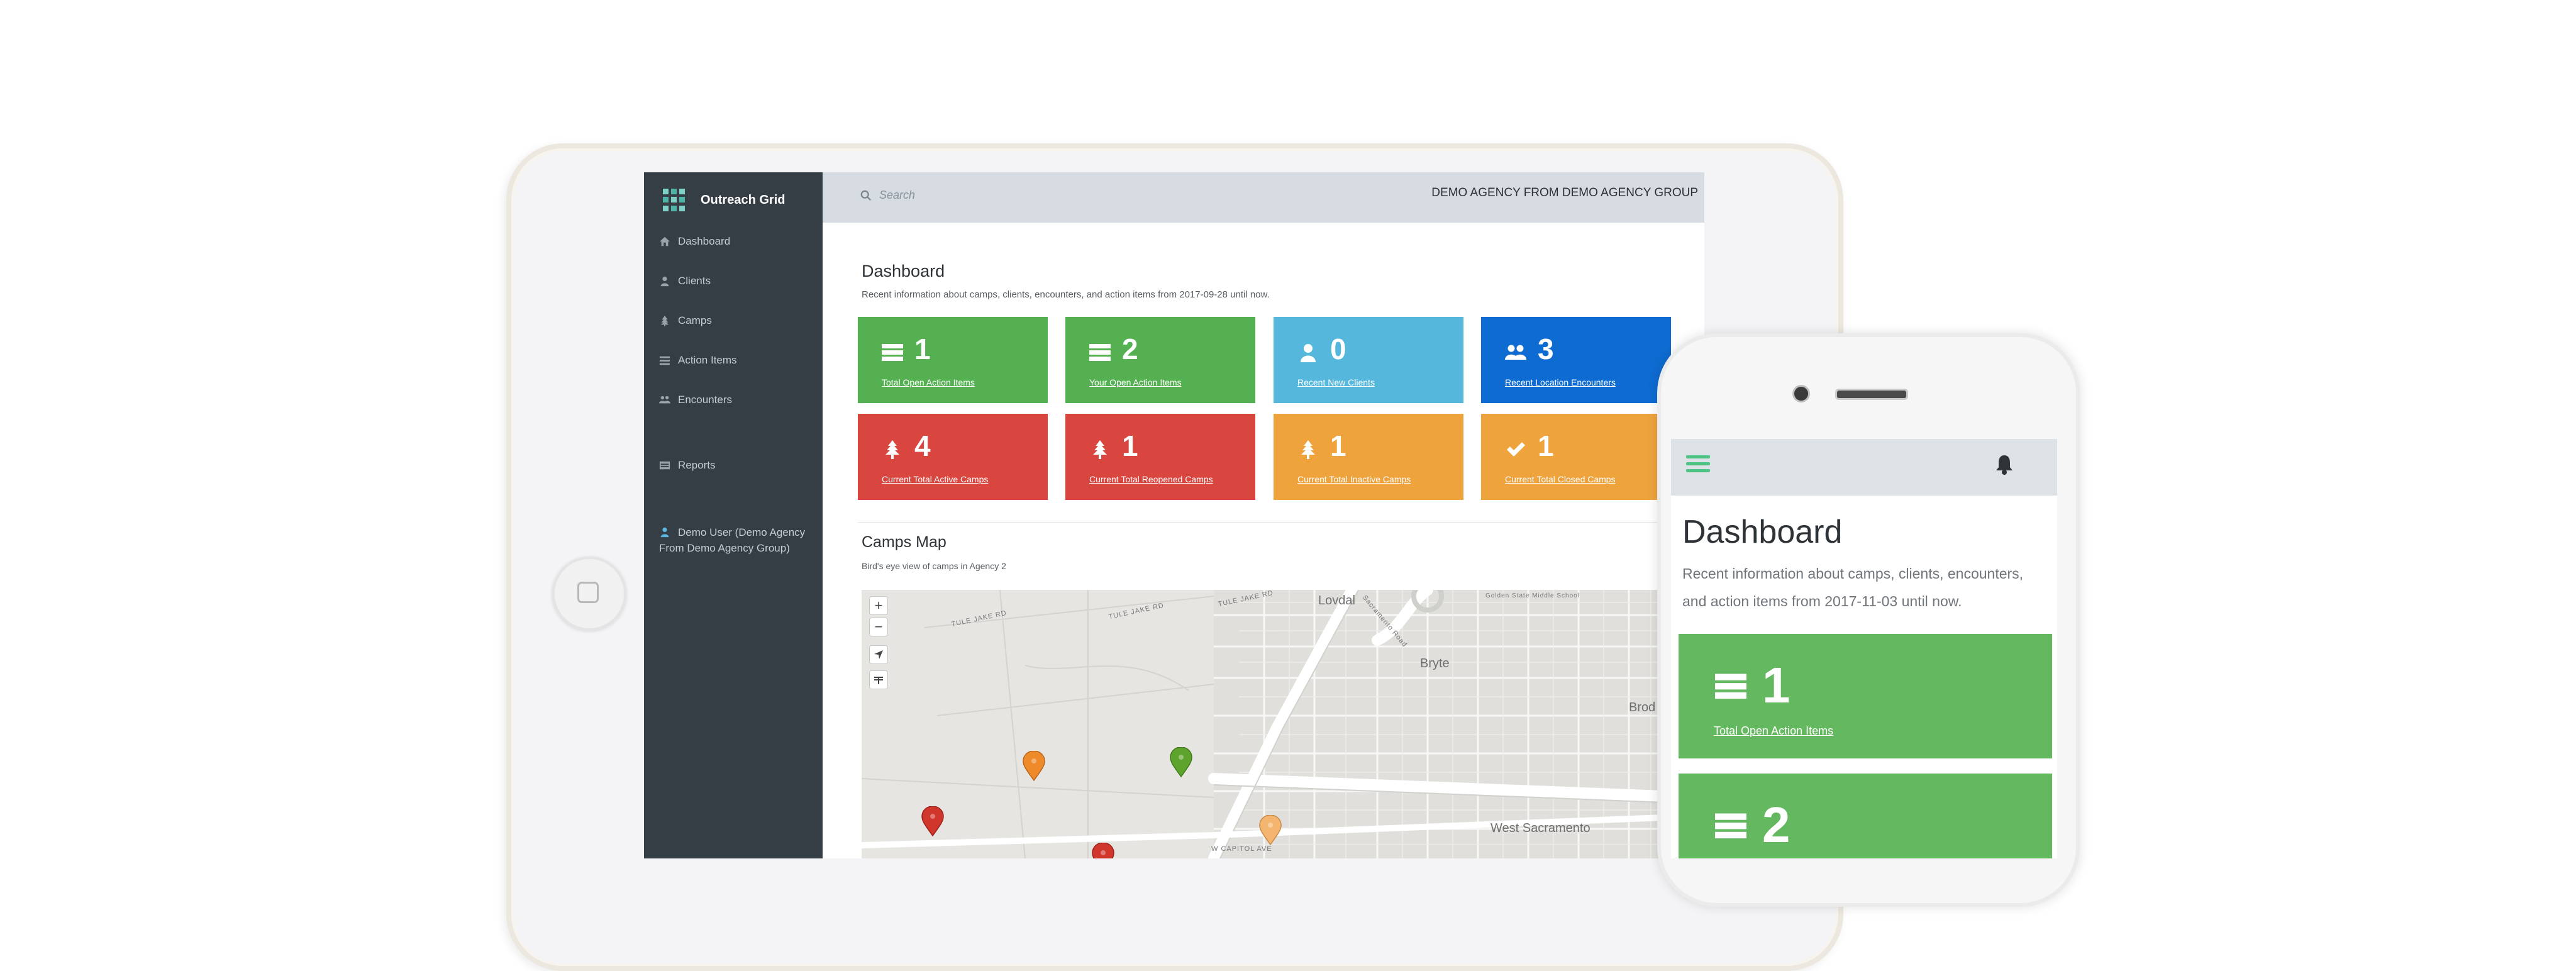  I want to click on layers-icon, so click(878, 680).